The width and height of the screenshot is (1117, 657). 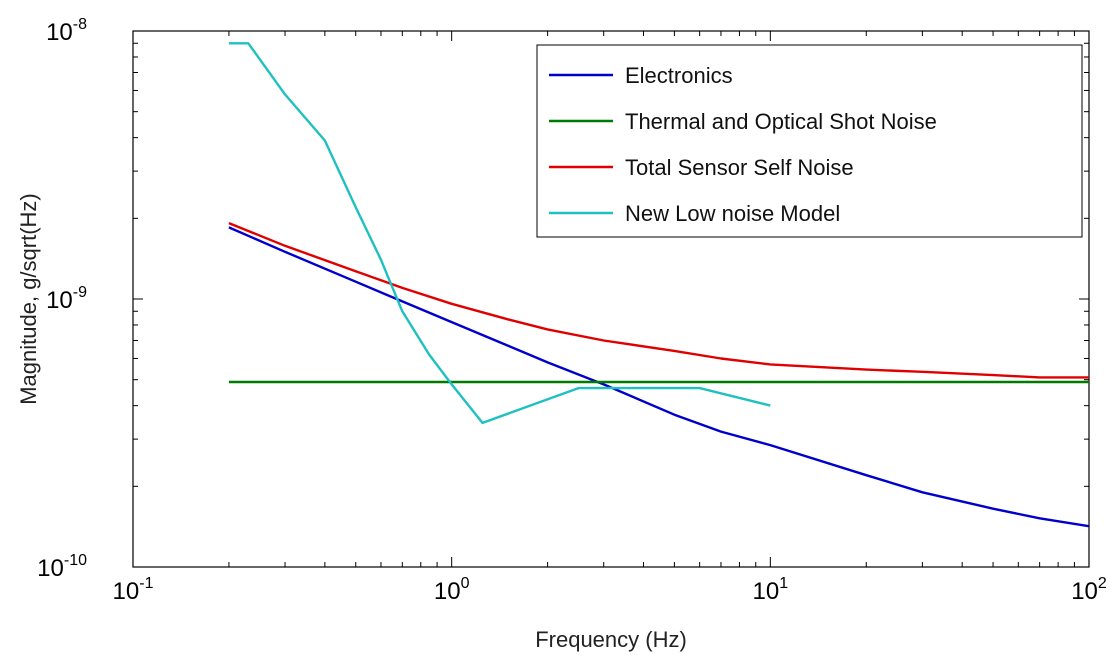 I want to click on x-axis-label: Frequency (Hz), so click(x=611, y=639).